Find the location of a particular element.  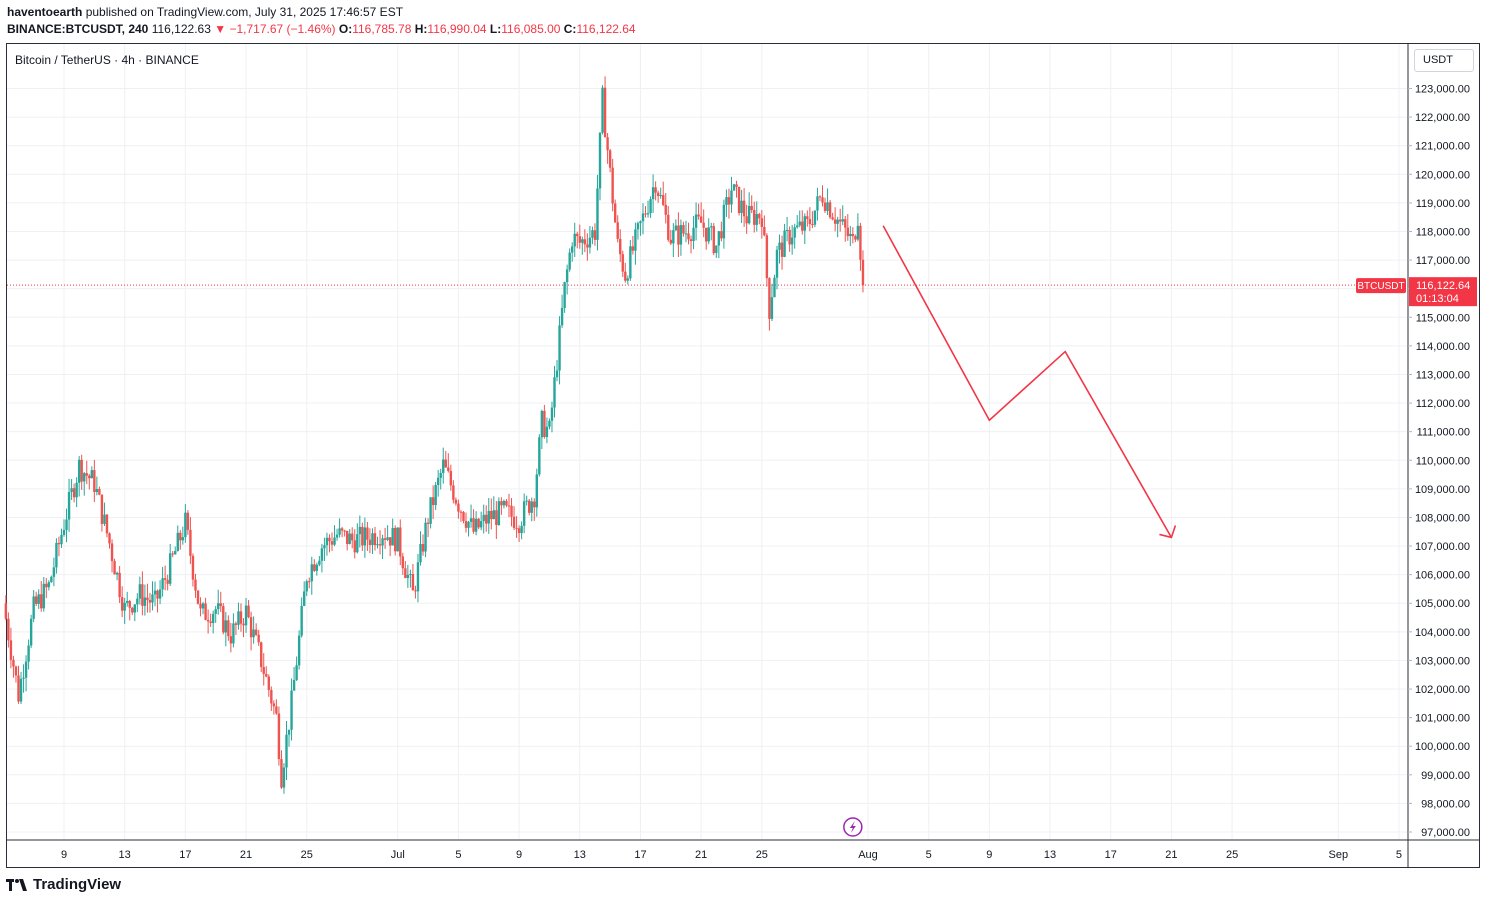

x-tick-label: 9 is located at coordinates (519, 855).